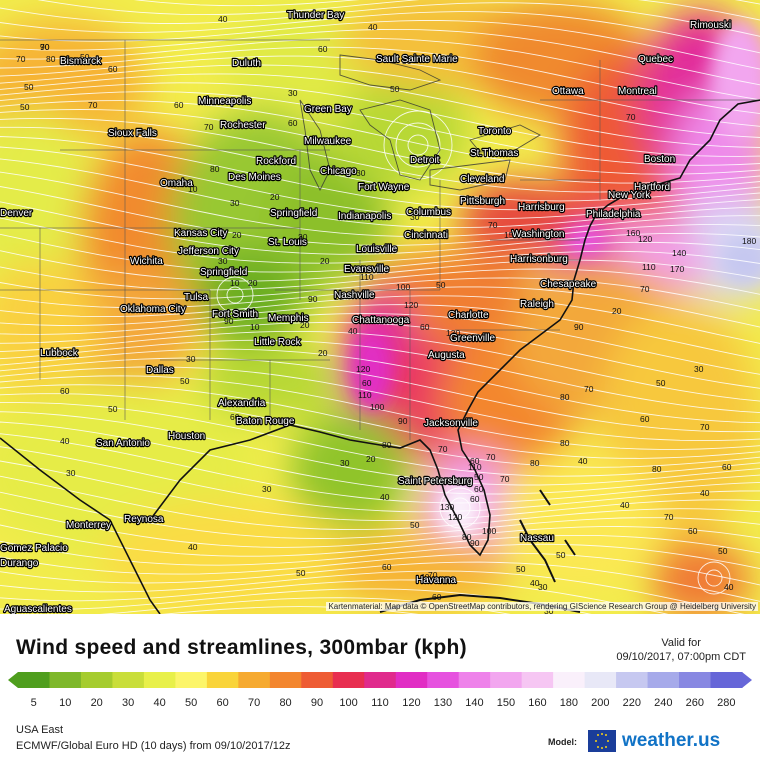  Describe the element at coordinates (568, 91) in the screenshot. I see `city-marker: Ottawa` at that location.